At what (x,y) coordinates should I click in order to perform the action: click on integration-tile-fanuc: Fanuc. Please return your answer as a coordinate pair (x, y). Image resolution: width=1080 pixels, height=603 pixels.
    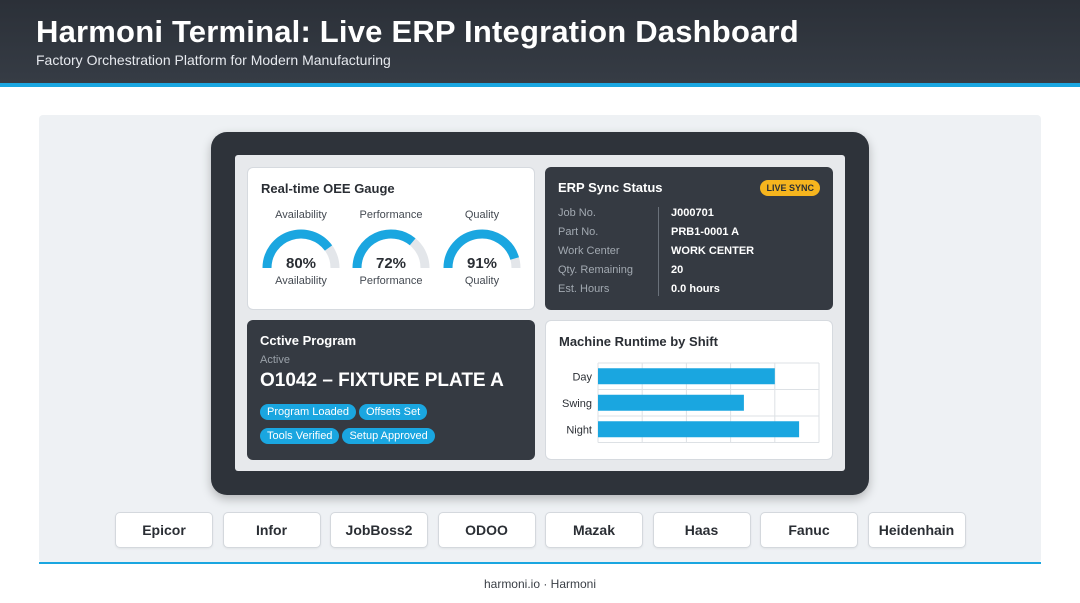
    Looking at the image, I should click on (809, 530).